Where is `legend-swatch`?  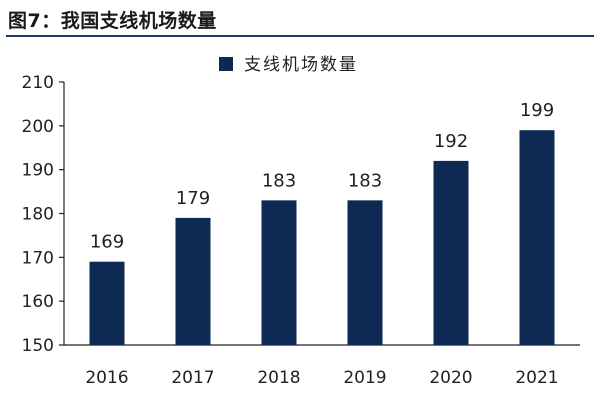
legend-swatch is located at coordinates (226, 64).